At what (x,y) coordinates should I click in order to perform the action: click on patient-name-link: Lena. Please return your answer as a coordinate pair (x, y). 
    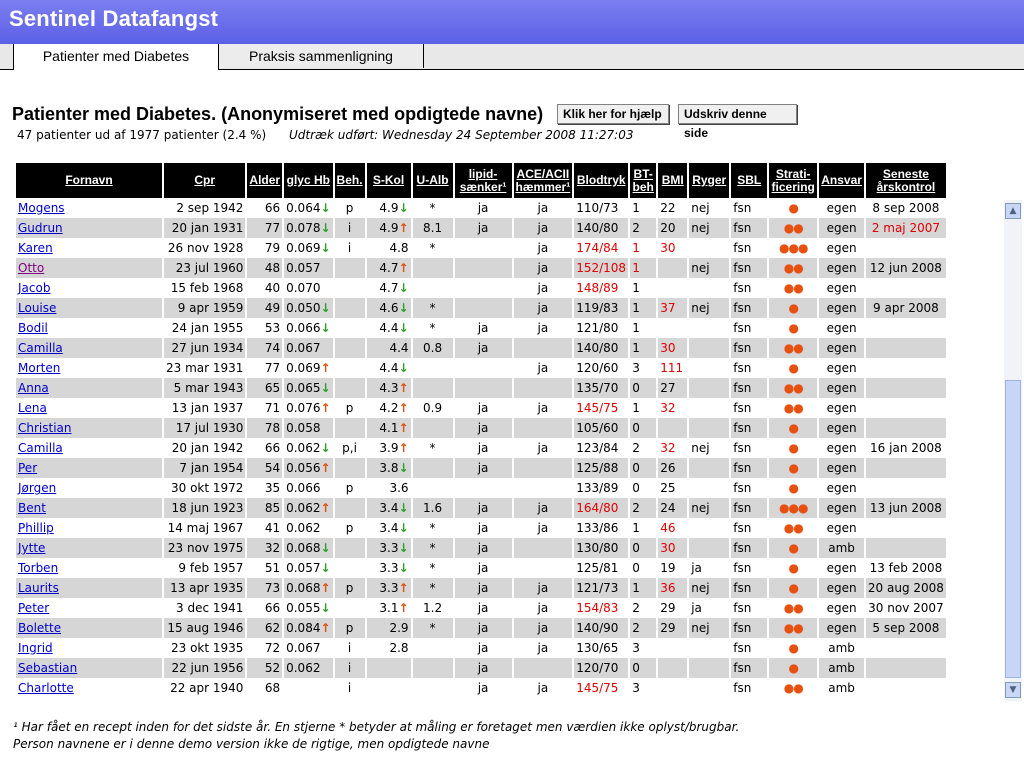
    Looking at the image, I should click on (89, 408).